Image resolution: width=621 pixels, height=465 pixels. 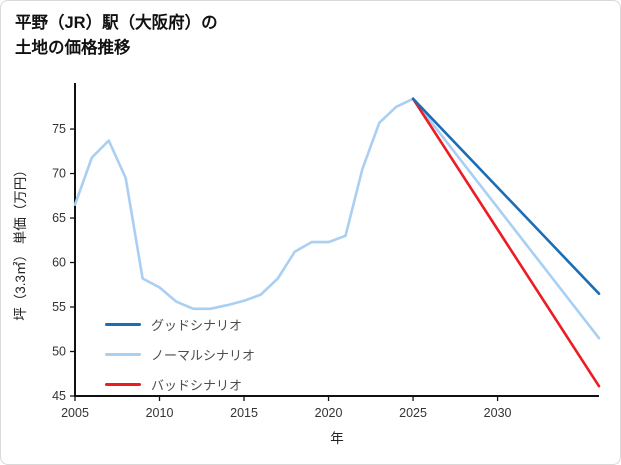 What do you see at coordinates (75, 413) in the screenshot?
I see `svg-text: 2005` at bounding box center [75, 413].